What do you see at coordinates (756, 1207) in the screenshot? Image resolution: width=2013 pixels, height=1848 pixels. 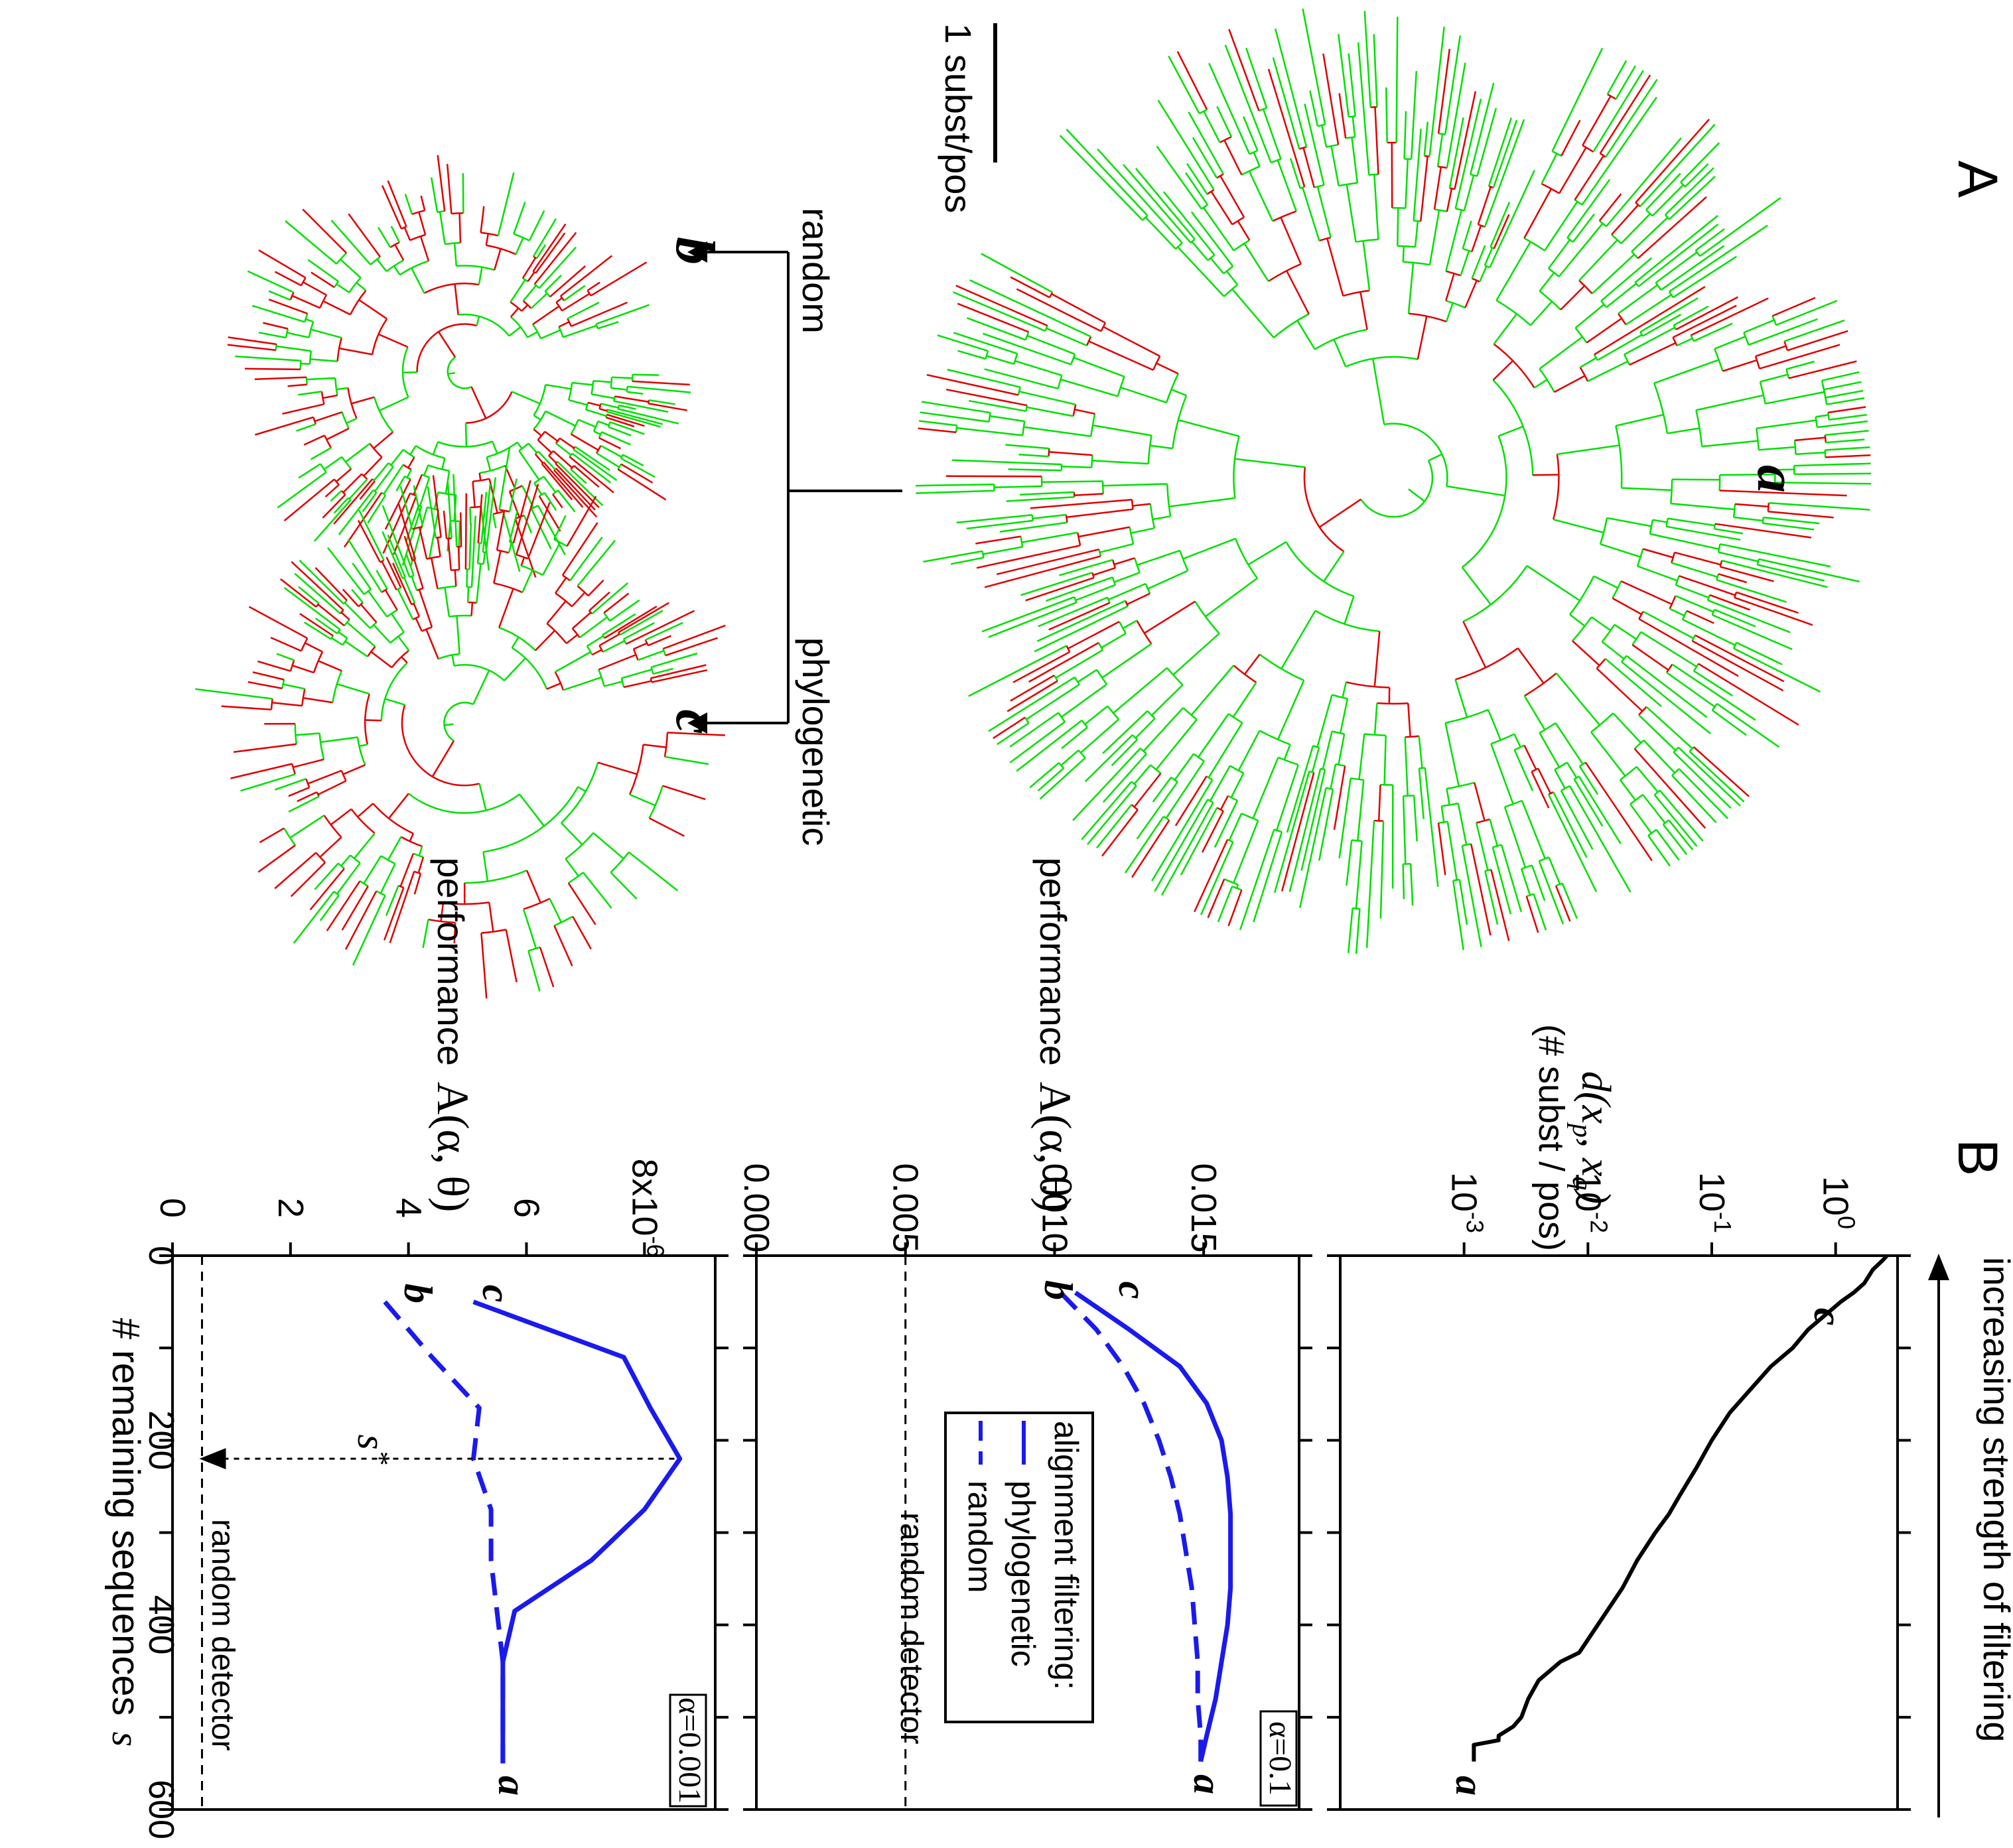 I see `y-tick-label: 0.000` at bounding box center [756, 1207].